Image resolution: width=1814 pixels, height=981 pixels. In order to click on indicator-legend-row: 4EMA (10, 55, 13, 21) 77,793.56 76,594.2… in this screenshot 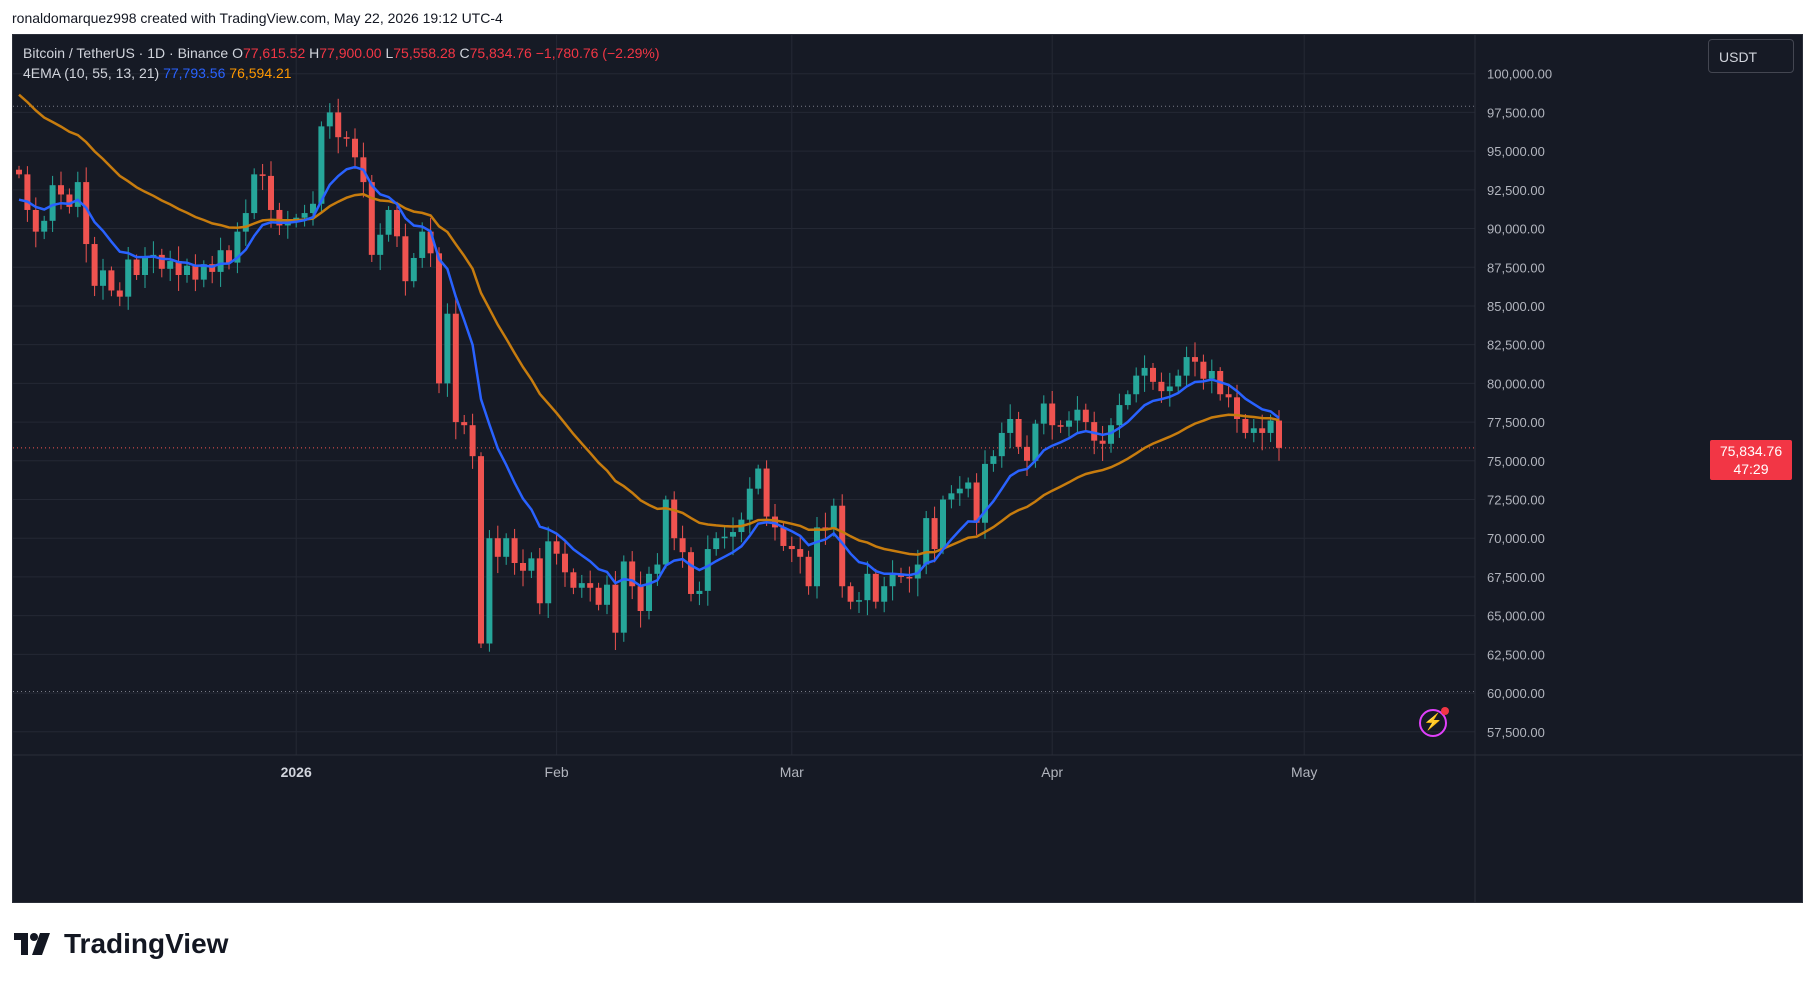, I will do `click(341, 73)`.